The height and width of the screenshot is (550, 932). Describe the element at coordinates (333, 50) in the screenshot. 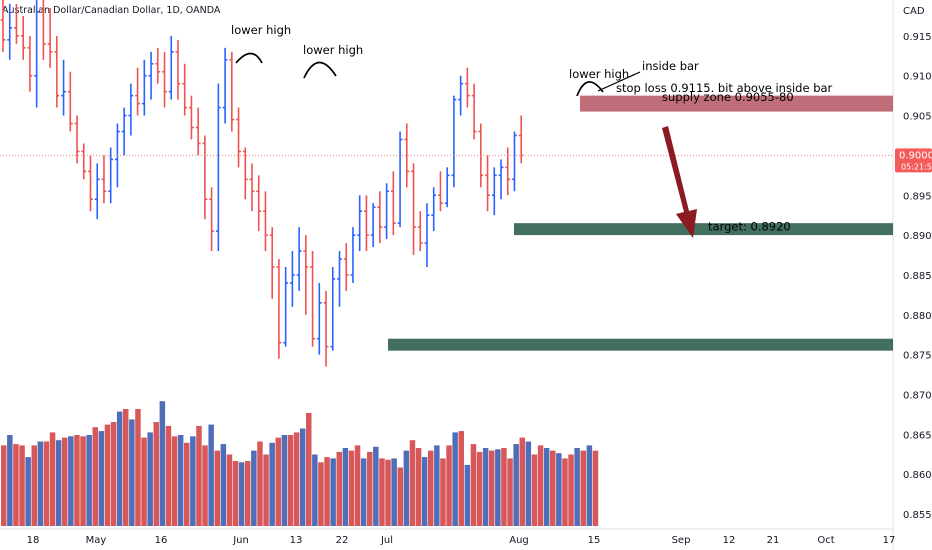

I see `annotation-lower-high-2: lower high` at that location.